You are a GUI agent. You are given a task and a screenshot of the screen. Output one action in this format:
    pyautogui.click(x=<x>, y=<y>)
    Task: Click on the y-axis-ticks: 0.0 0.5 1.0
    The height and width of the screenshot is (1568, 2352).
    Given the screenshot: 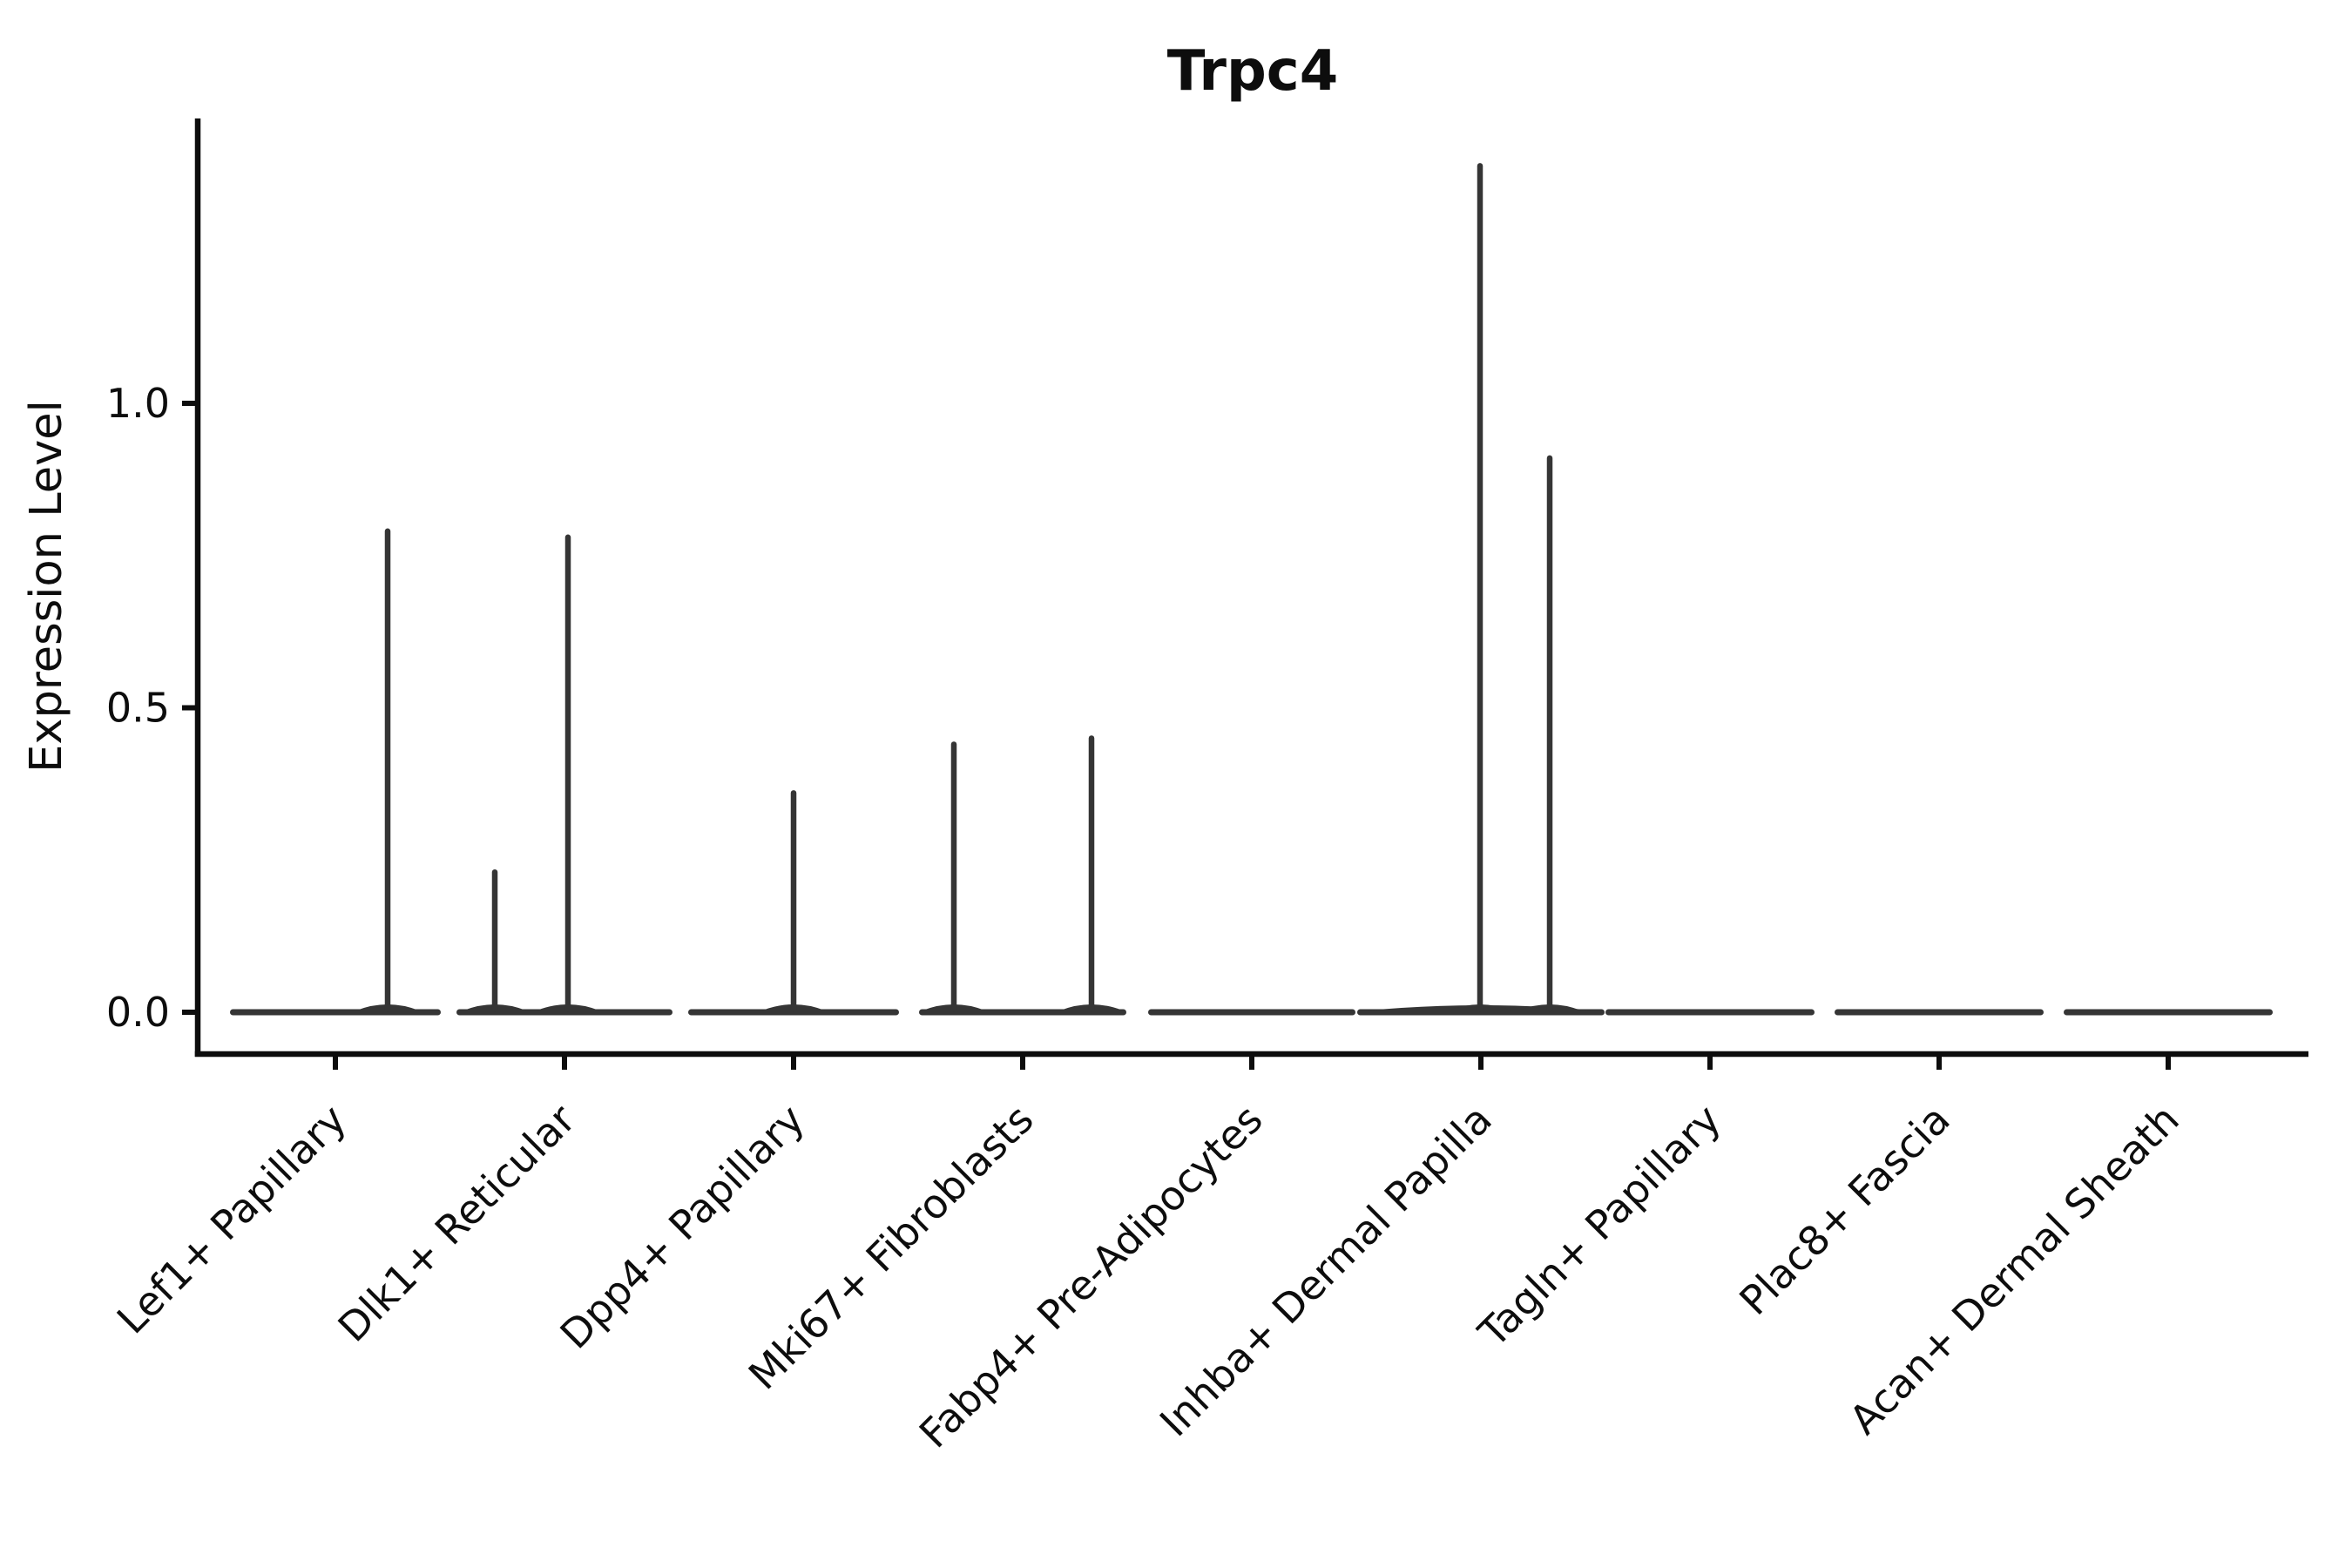 What is the action you would take?
    pyautogui.click(x=152, y=708)
    